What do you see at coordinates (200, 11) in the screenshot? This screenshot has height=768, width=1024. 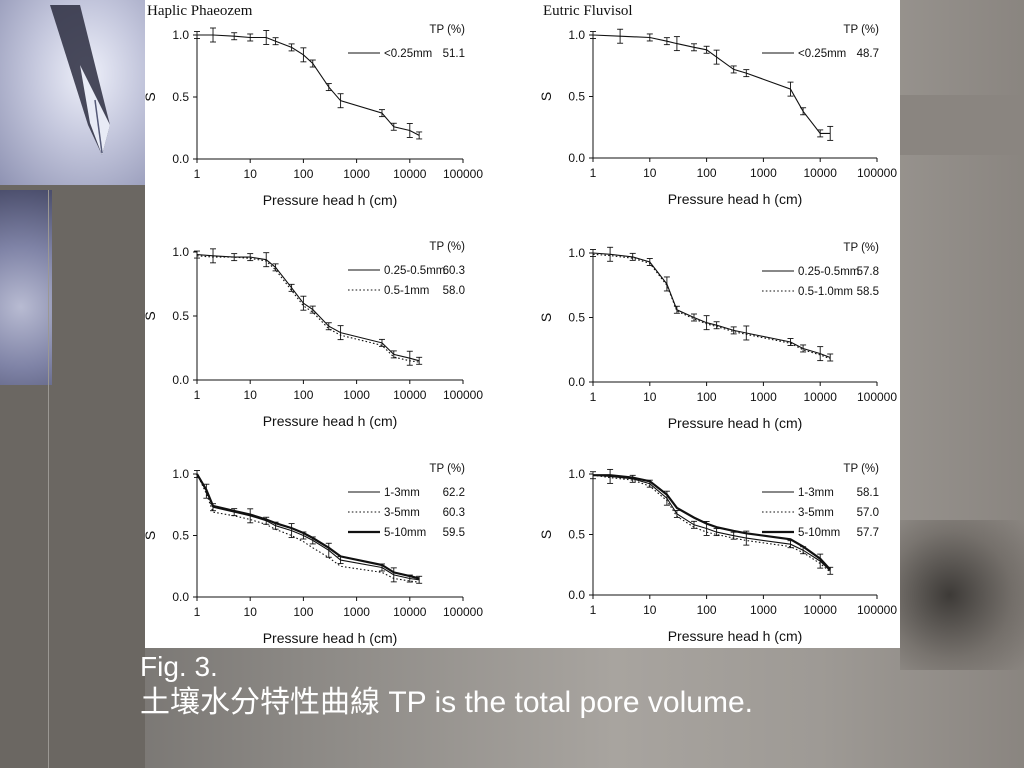 I see `chart-title: Haplic Phaeozem` at bounding box center [200, 11].